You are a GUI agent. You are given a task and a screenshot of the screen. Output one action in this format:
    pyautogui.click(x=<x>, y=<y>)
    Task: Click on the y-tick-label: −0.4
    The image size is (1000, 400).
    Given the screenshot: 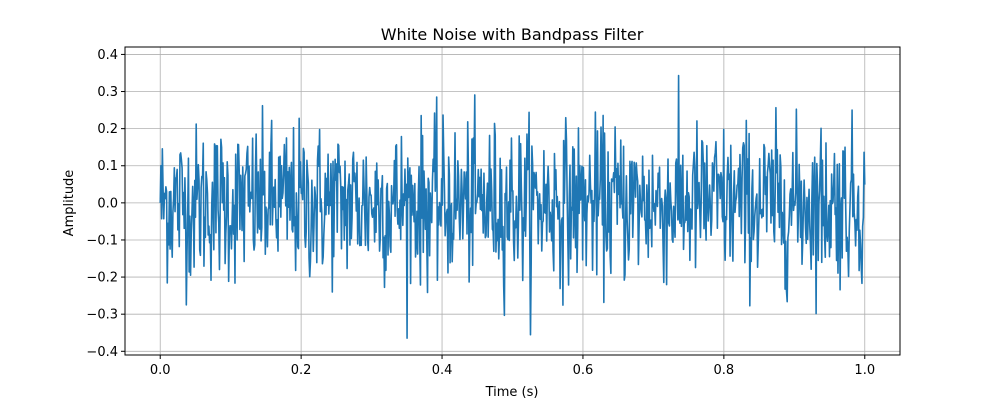 What is the action you would take?
    pyautogui.click(x=102, y=352)
    